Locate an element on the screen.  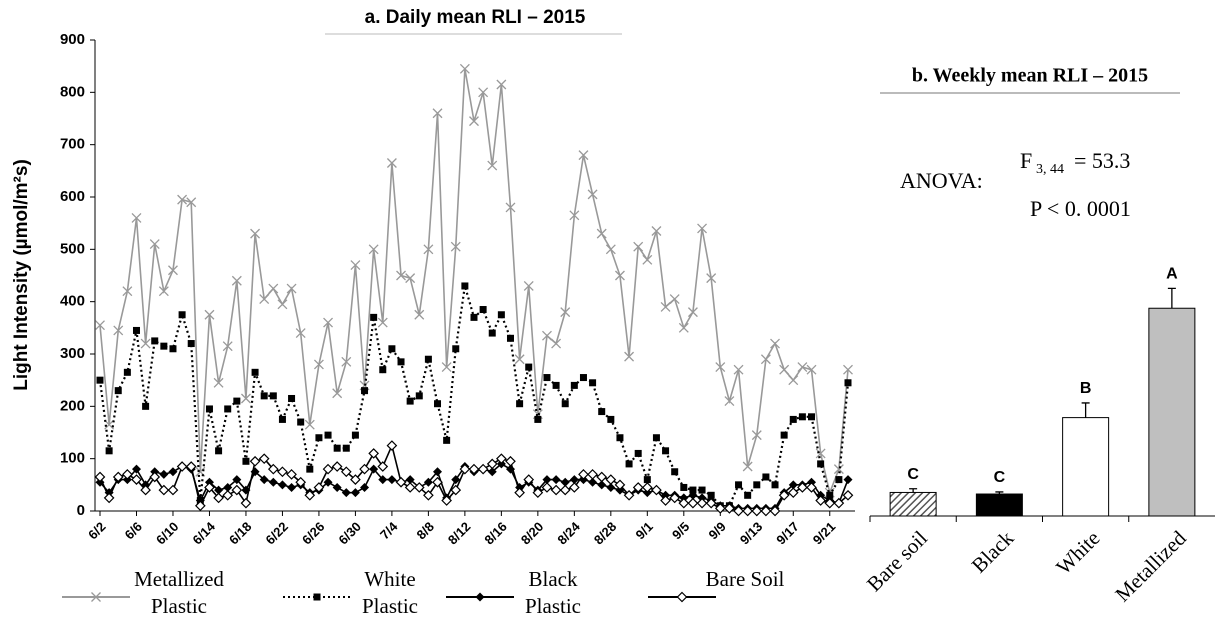
error-bar is located at coordinates (1171, 298).